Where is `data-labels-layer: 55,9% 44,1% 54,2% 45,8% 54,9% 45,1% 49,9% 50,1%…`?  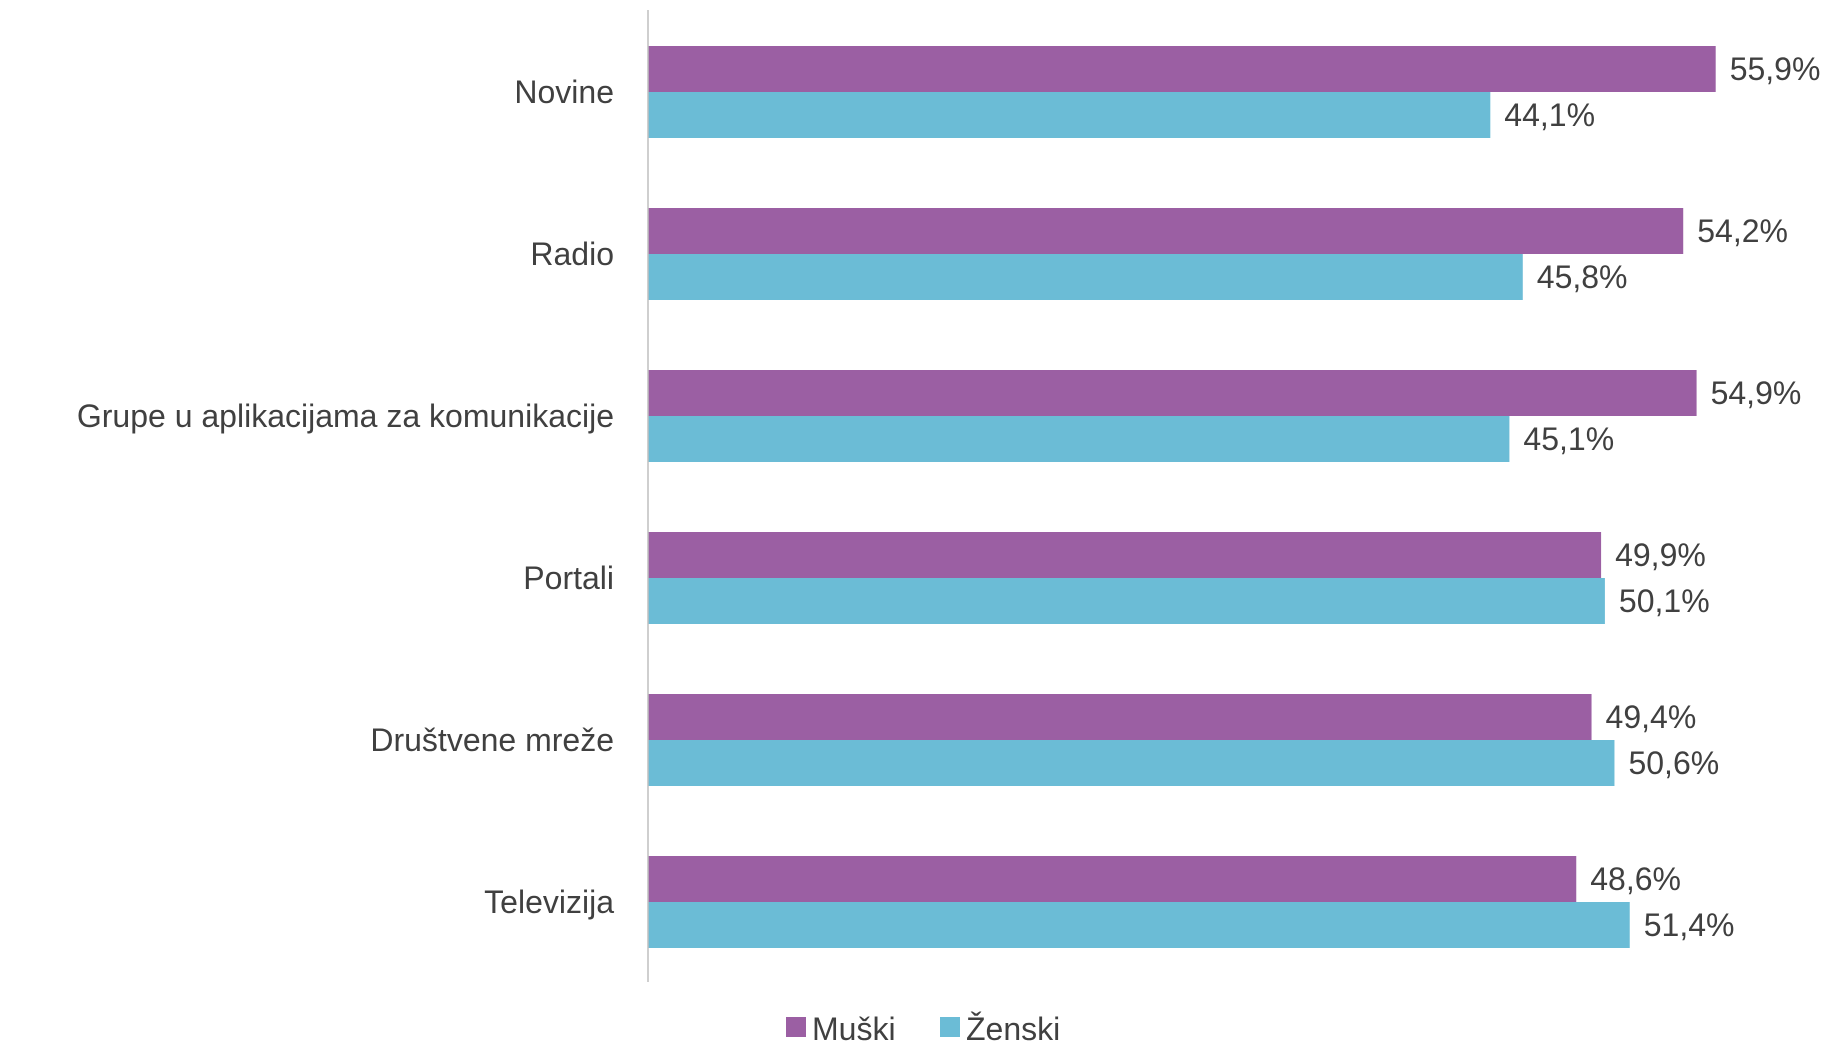
data-labels-layer: 55,9% 44,1% 54,2% 45,8% 54,9% 45,1% 49,9% 50,1%… is located at coordinates (1662, 497).